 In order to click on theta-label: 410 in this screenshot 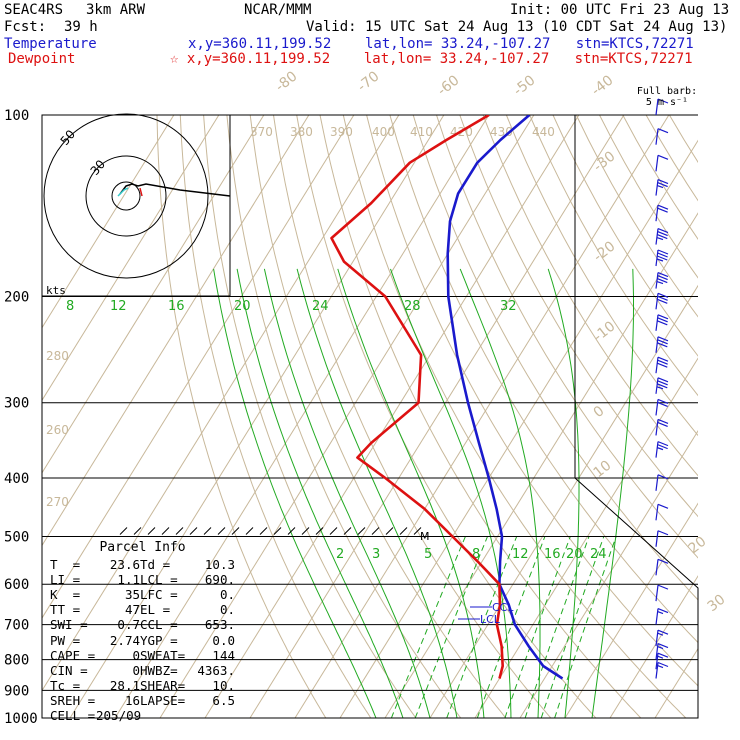, I will do `click(421, 132)`.